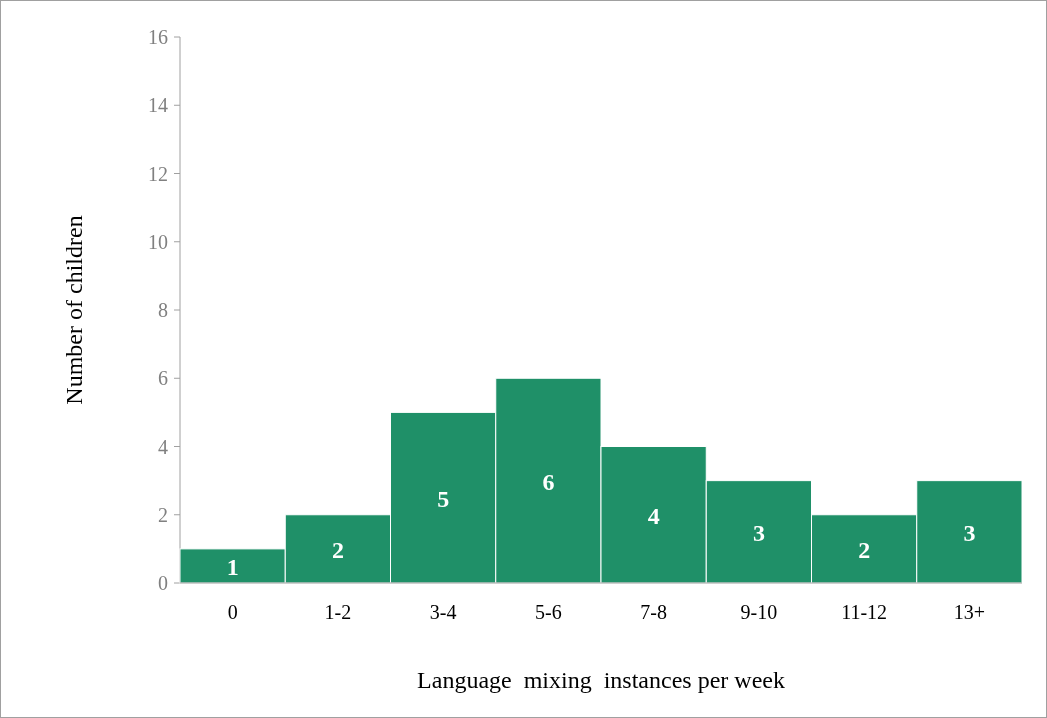  I want to click on data-label: 5, so click(443, 498).